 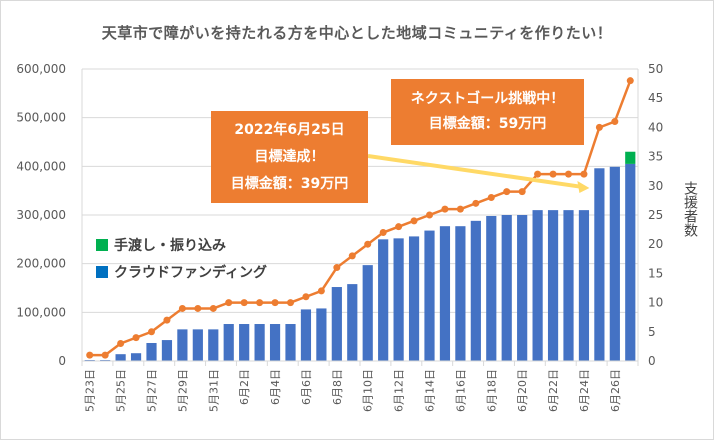 I want to click on x-tick-label: 6月4日, so click(x=275, y=387).